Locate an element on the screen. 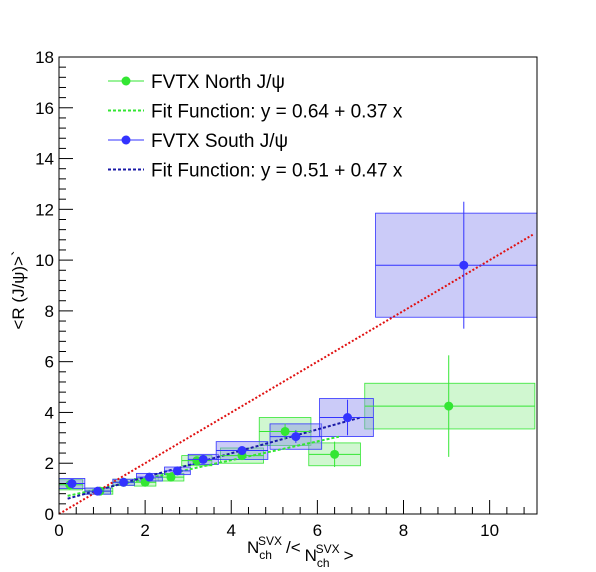 This screenshot has width=596, height=572. data-point-s1-p4 is located at coordinates (177, 471).